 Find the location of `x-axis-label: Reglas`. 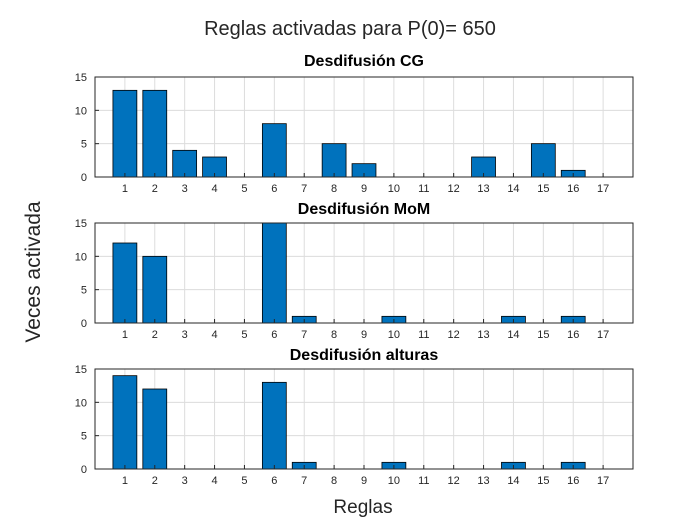

x-axis-label: Reglas is located at coordinates (362, 507).